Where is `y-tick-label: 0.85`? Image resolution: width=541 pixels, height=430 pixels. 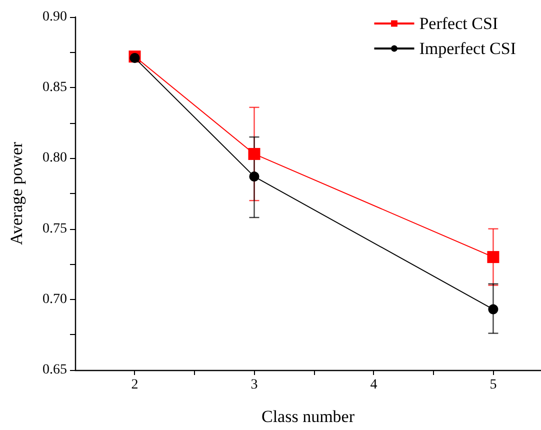
y-tick-label: 0.85 is located at coordinates (54, 88).